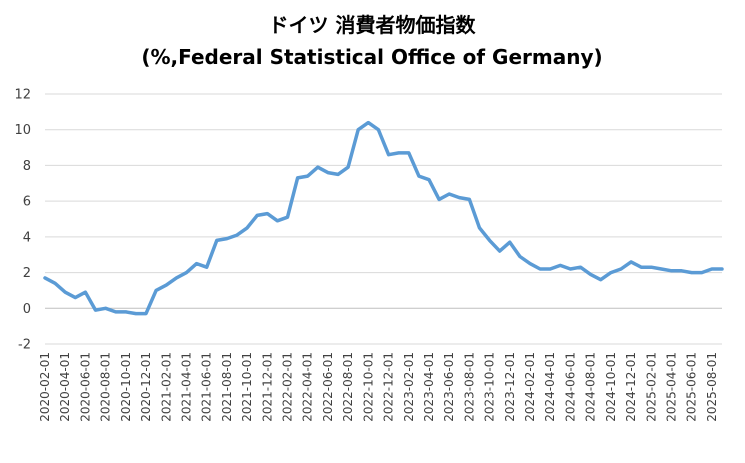  Describe the element at coordinates (510, 387) in the screenshot. I see `x-tick-label: 2023-12-01` at that location.